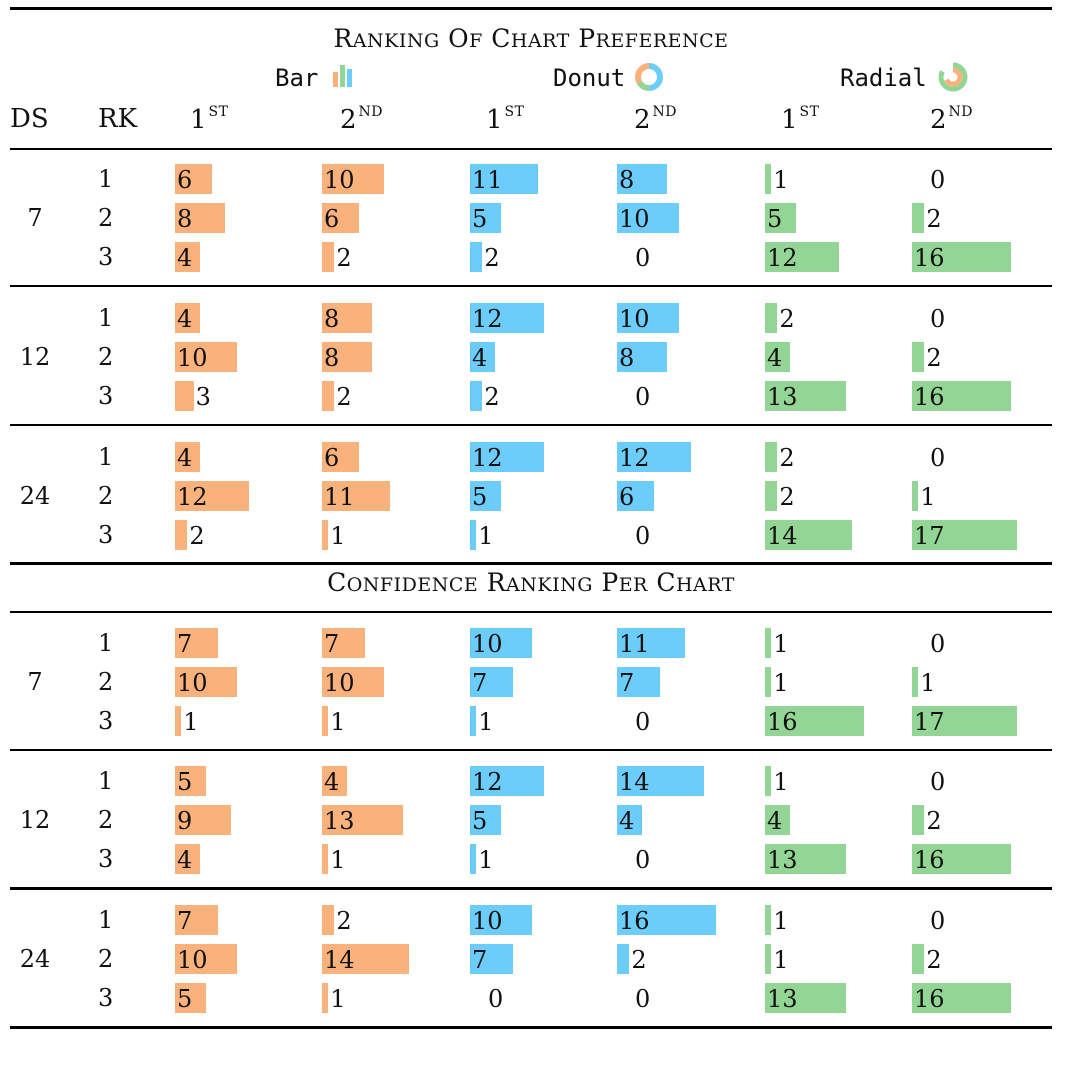 The image size is (1065, 1069). What do you see at coordinates (682, 457) in the screenshot?
I see `donut-second-cell: 12` at bounding box center [682, 457].